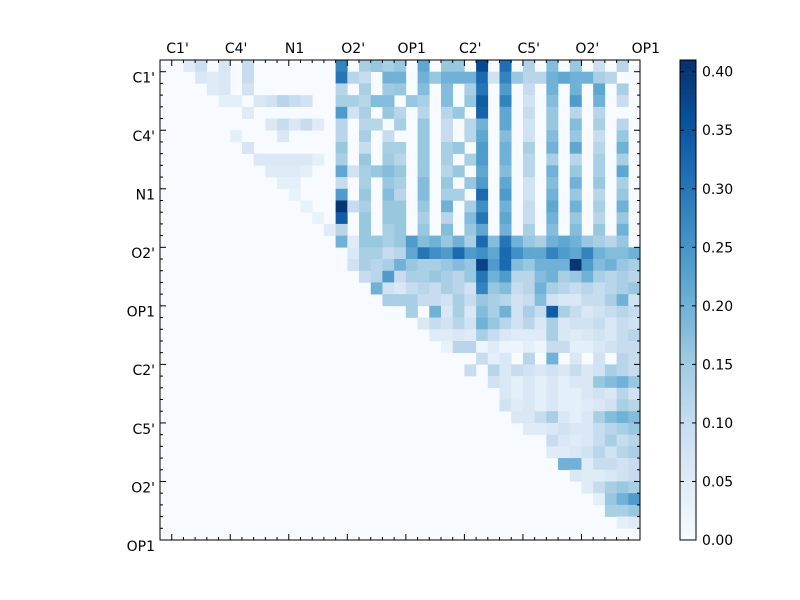 Image resolution: width=800 pixels, height=600 pixels. What do you see at coordinates (143, 79) in the screenshot?
I see `y-tick-label: C1'` at bounding box center [143, 79].